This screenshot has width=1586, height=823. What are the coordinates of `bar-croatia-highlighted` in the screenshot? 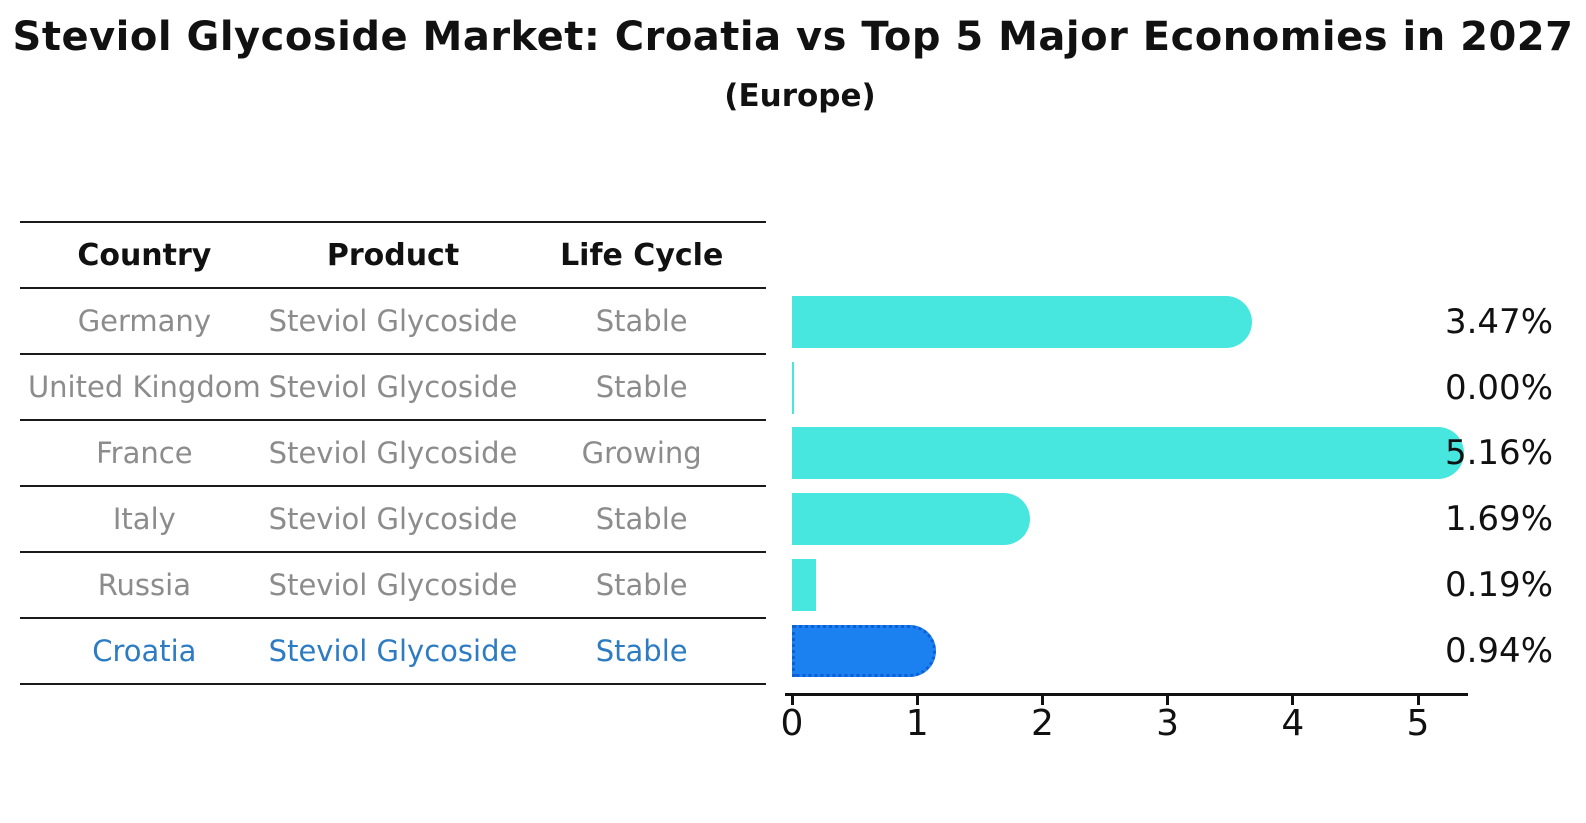 It's located at (864, 650).